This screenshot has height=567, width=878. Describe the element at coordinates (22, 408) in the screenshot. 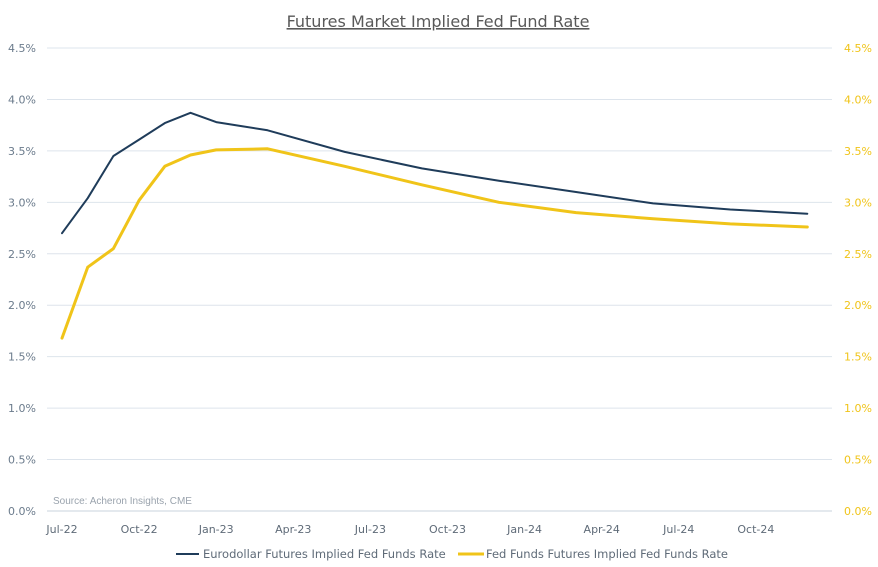

I see `y-left-tick-label: 1.0%` at that location.